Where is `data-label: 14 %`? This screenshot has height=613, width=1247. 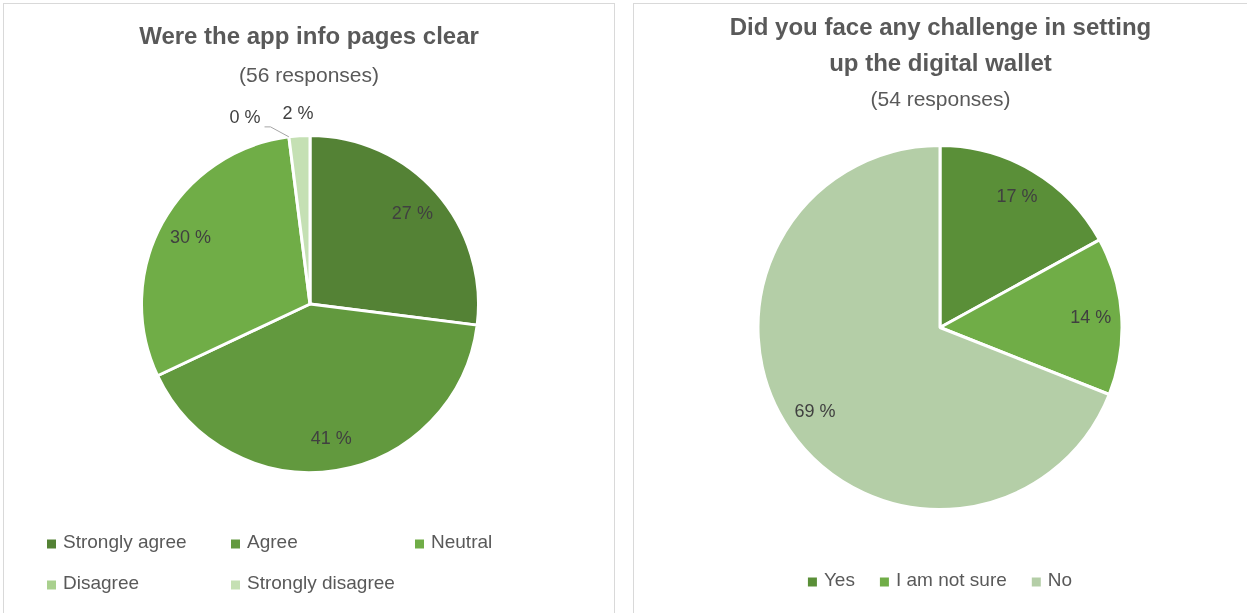
data-label: 14 % is located at coordinates (1091, 316).